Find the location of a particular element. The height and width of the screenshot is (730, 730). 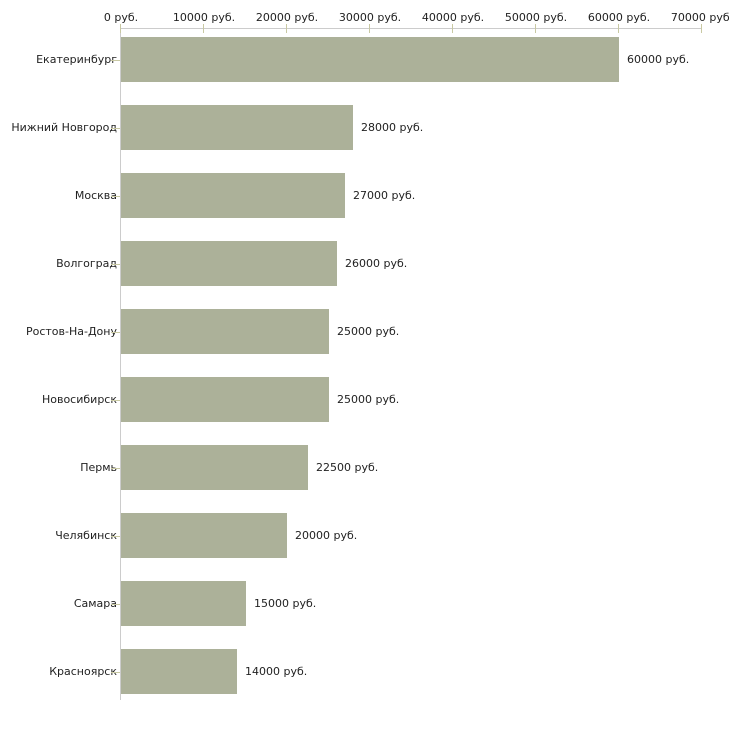

bar-value-label: 26000 руб. is located at coordinates (376, 263).